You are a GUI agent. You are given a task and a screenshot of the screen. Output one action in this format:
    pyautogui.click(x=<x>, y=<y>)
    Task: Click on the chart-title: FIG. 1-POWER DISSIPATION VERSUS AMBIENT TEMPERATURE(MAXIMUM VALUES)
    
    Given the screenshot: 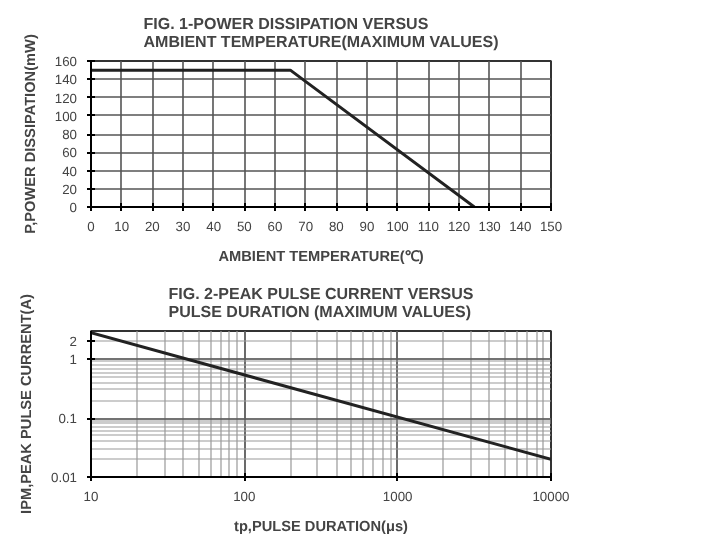 What is the action you would take?
    pyautogui.click(x=321, y=33)
    